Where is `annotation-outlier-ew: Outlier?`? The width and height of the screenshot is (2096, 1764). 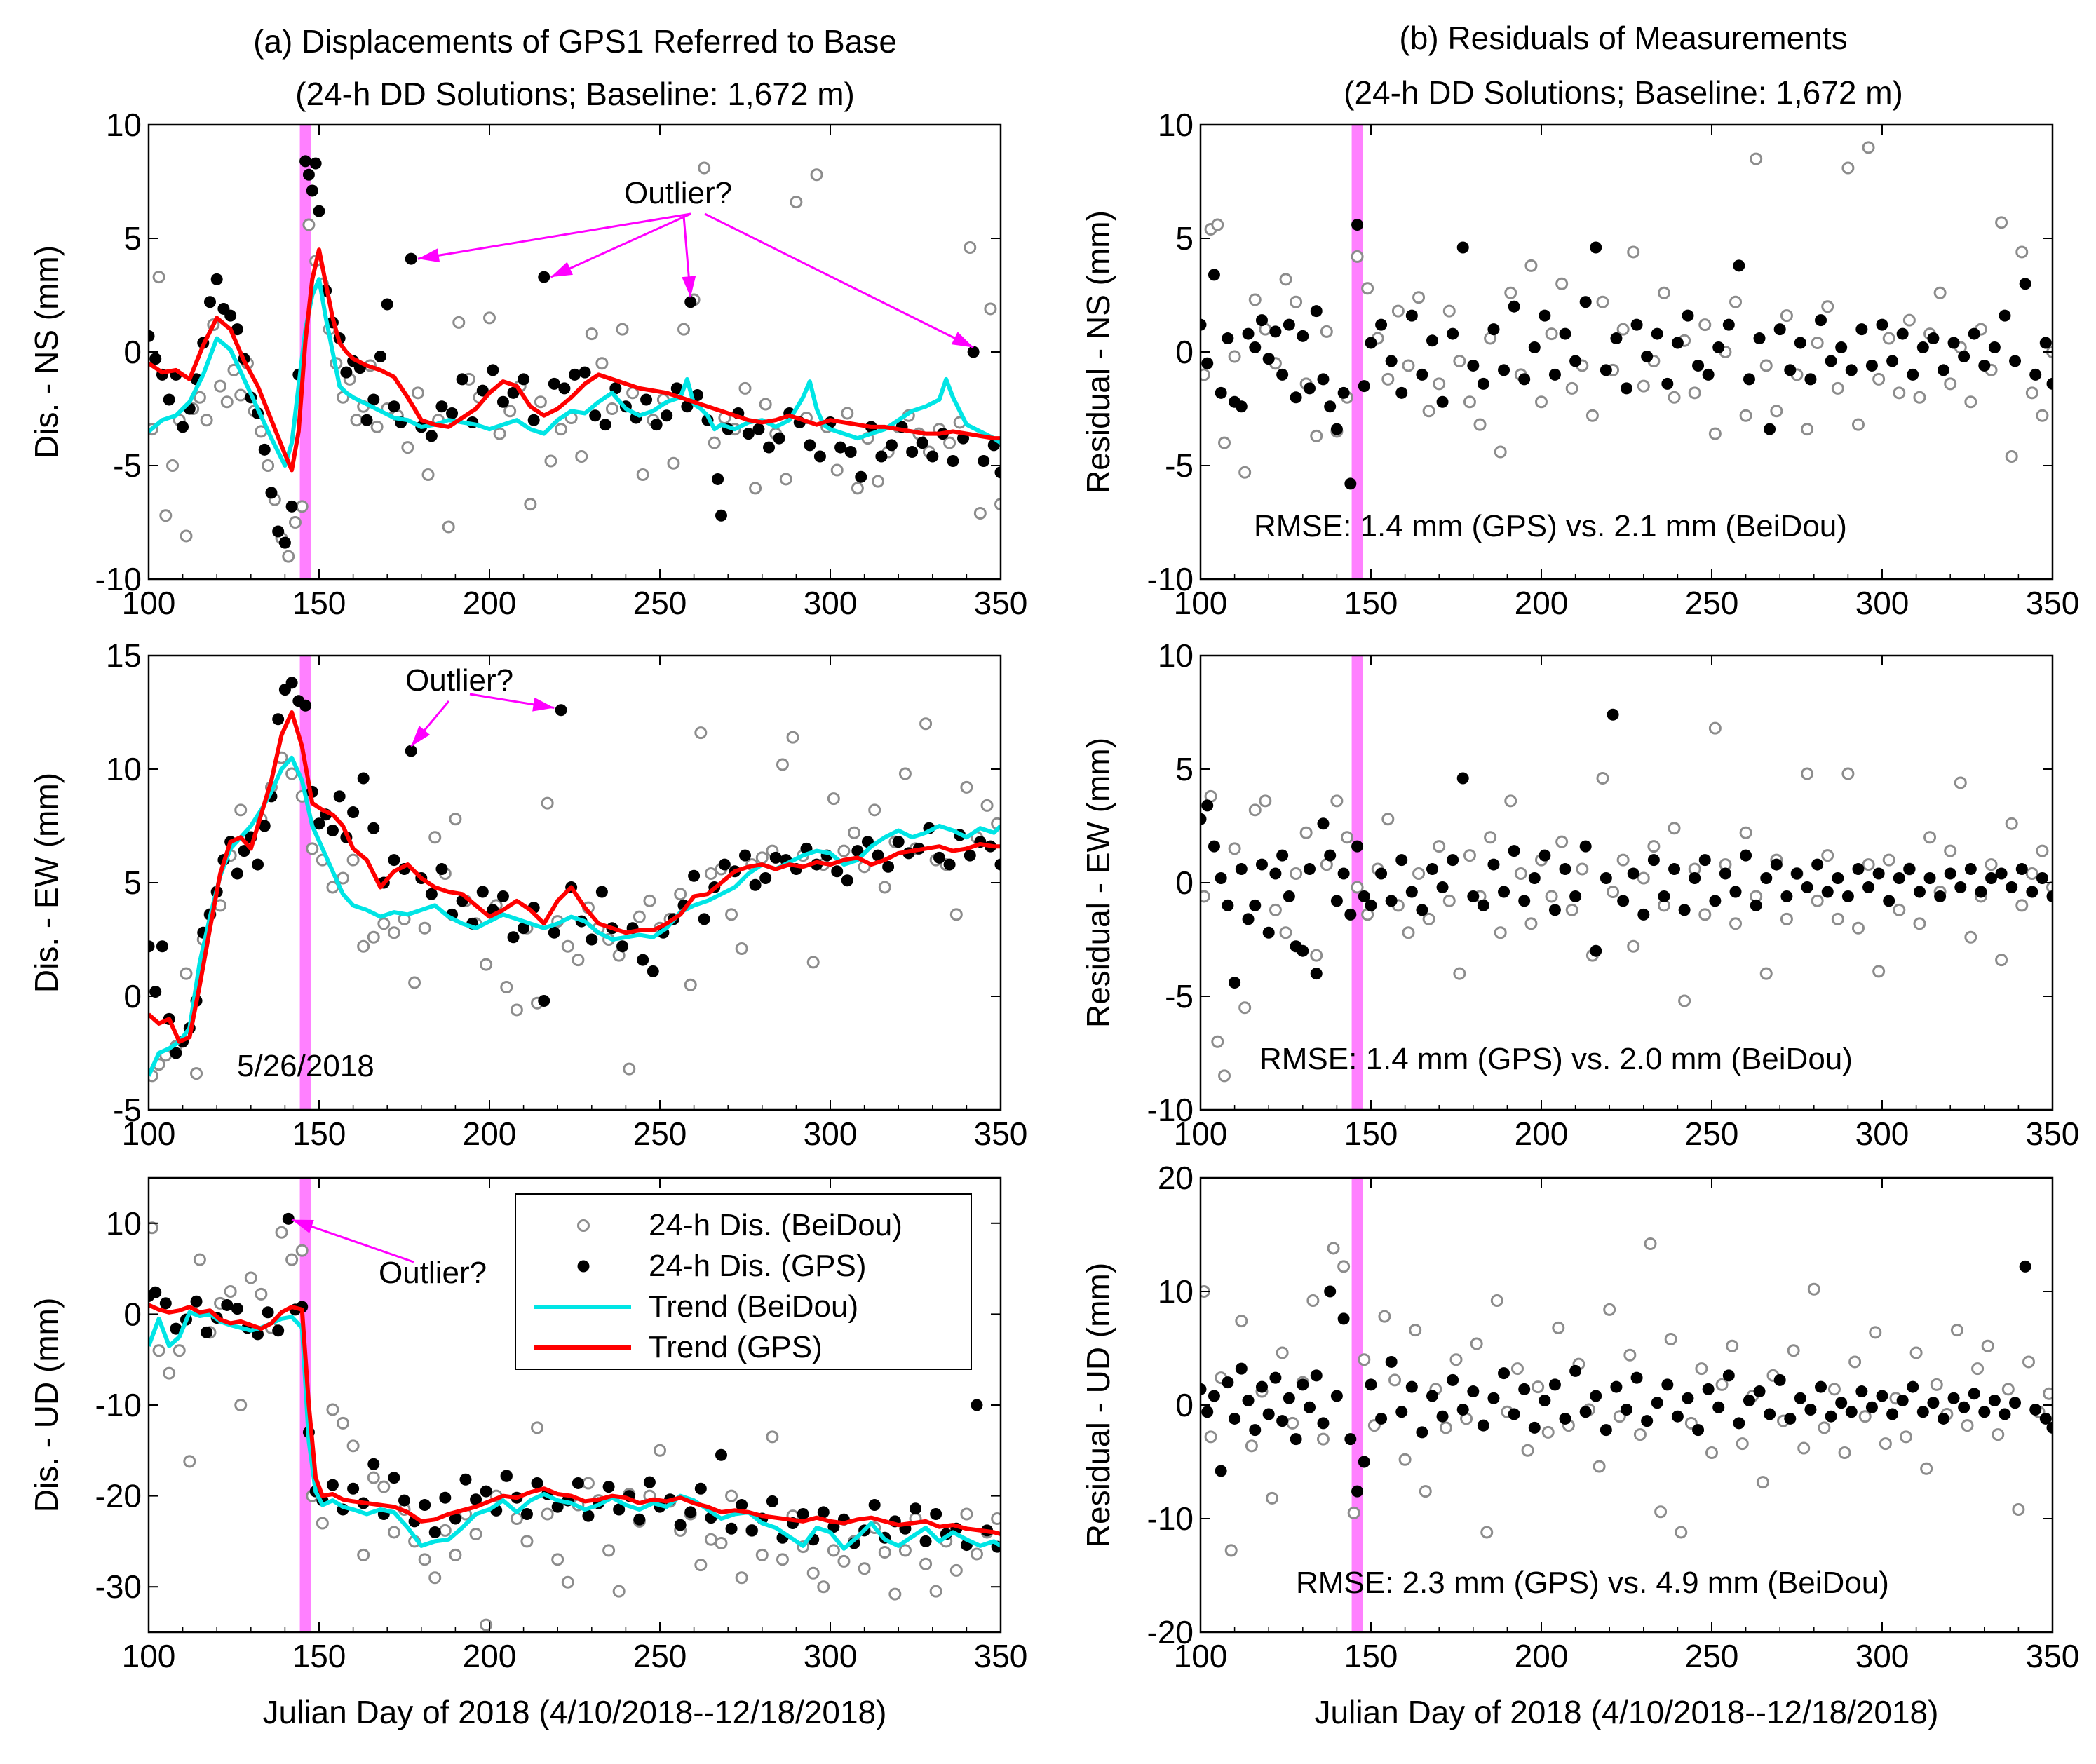
annotation-outlier-ew: Outlier? is located at coordinates (459, 681).